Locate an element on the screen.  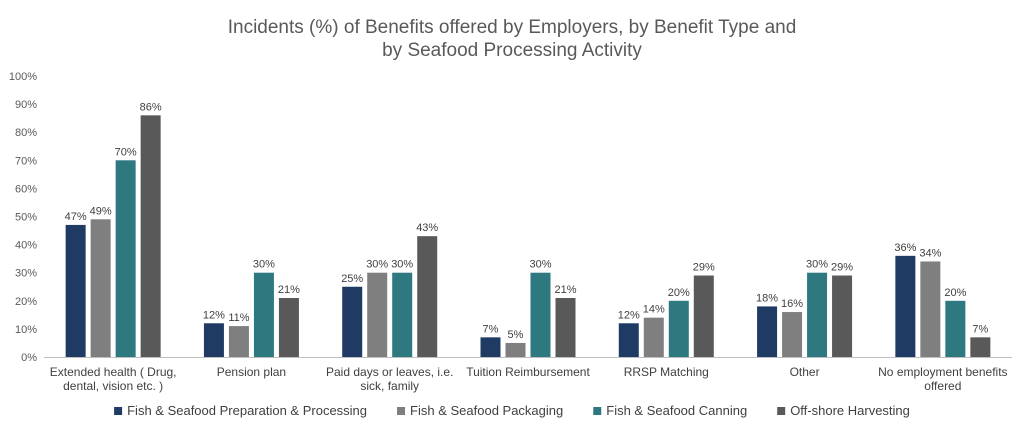
data-label: 34% is located at coordinates (930, 253).